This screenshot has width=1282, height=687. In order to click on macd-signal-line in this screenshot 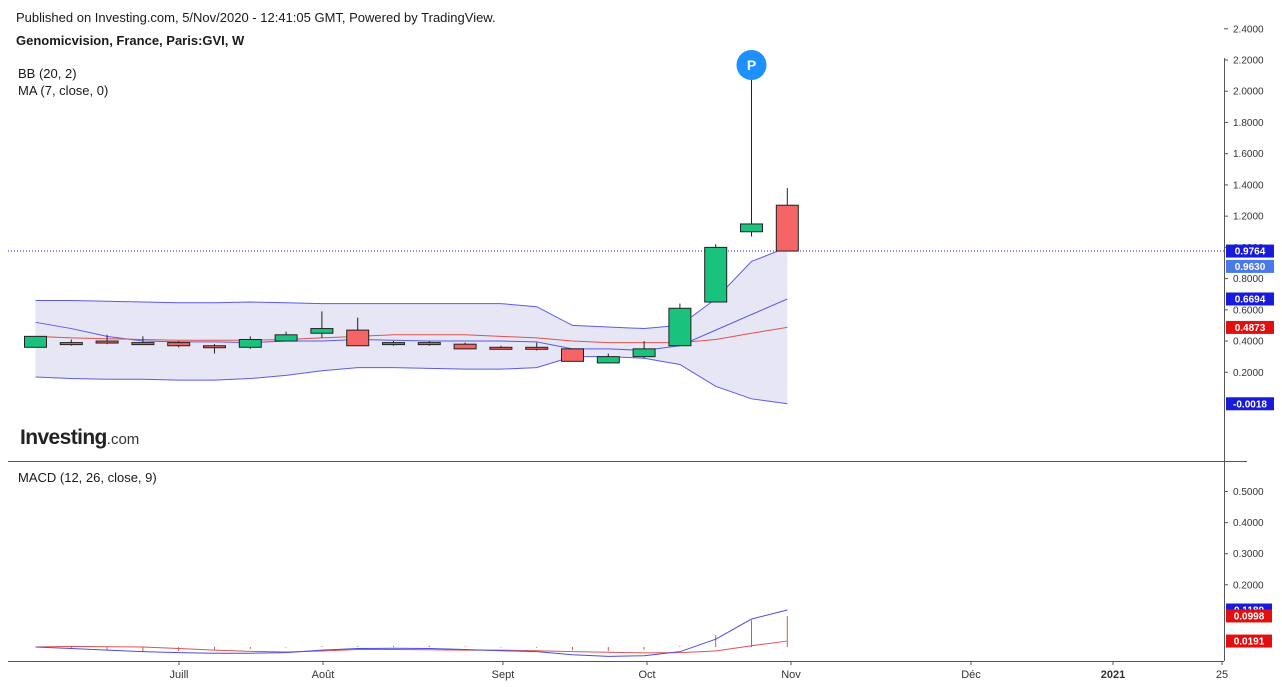, I will do `click(411, 647)`.